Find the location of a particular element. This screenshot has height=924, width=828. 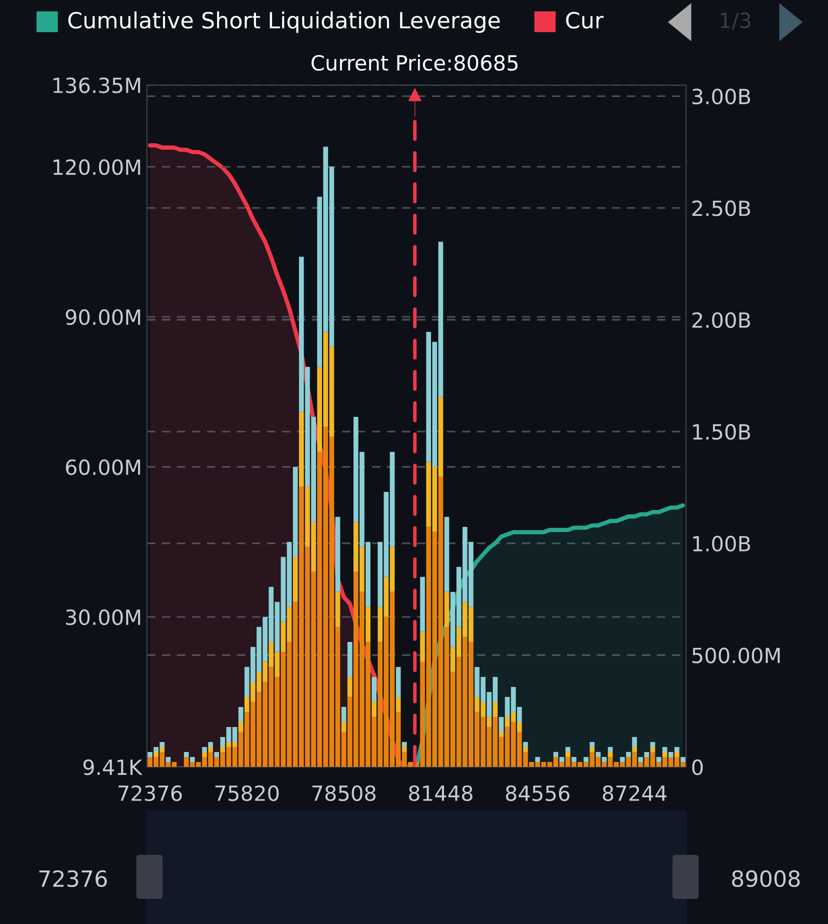

y2-tick-label: 500.00M is located at coordinates (736, 656).